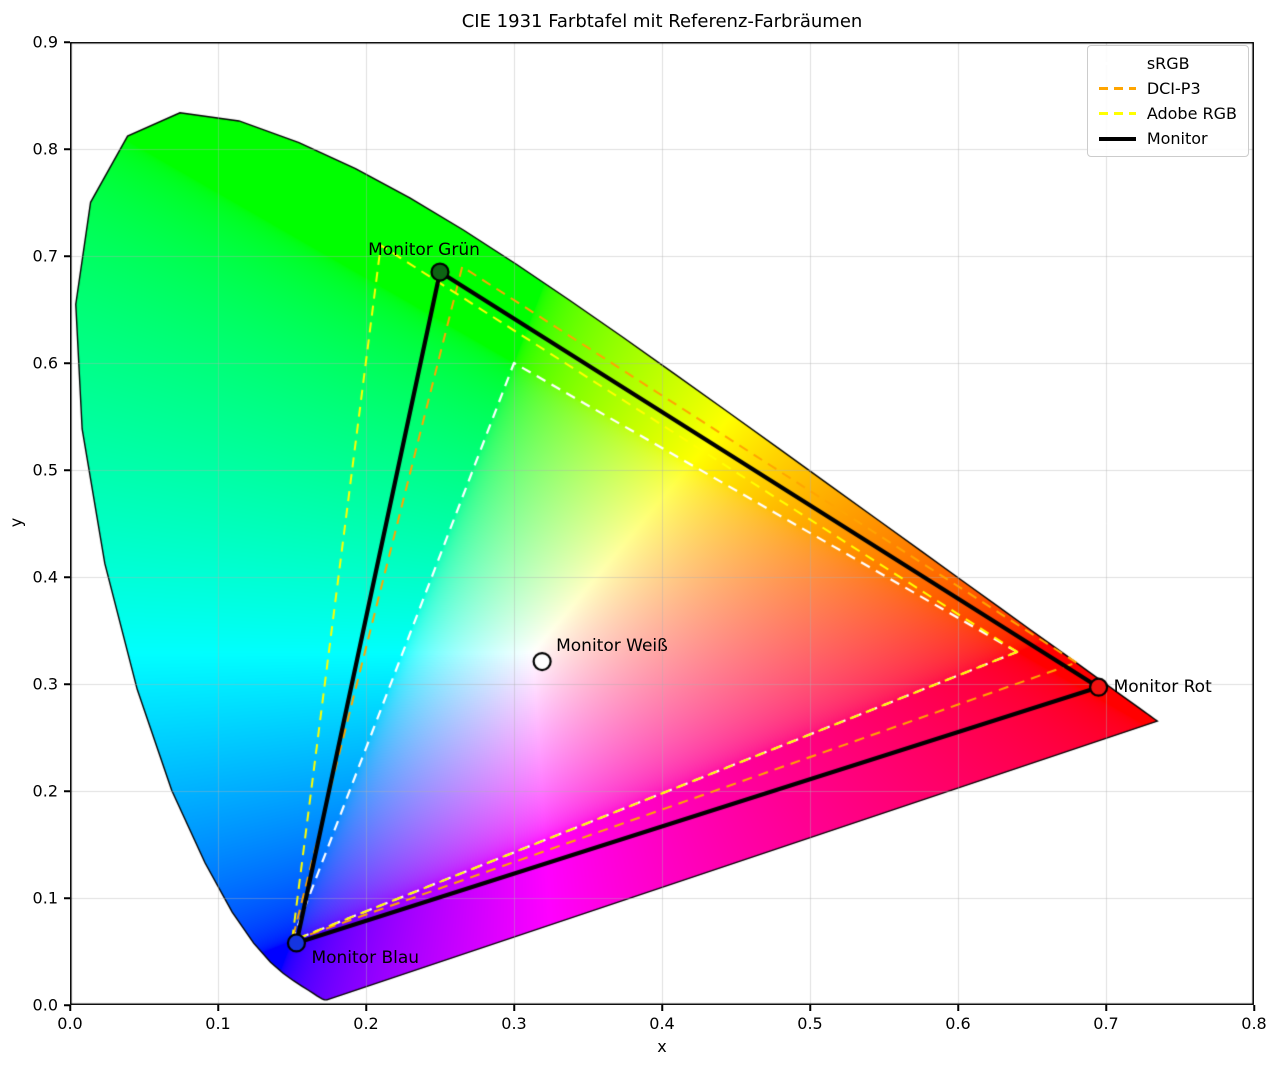  I want to click on legend-label-srgb: sRGB, so click(1168, 63).